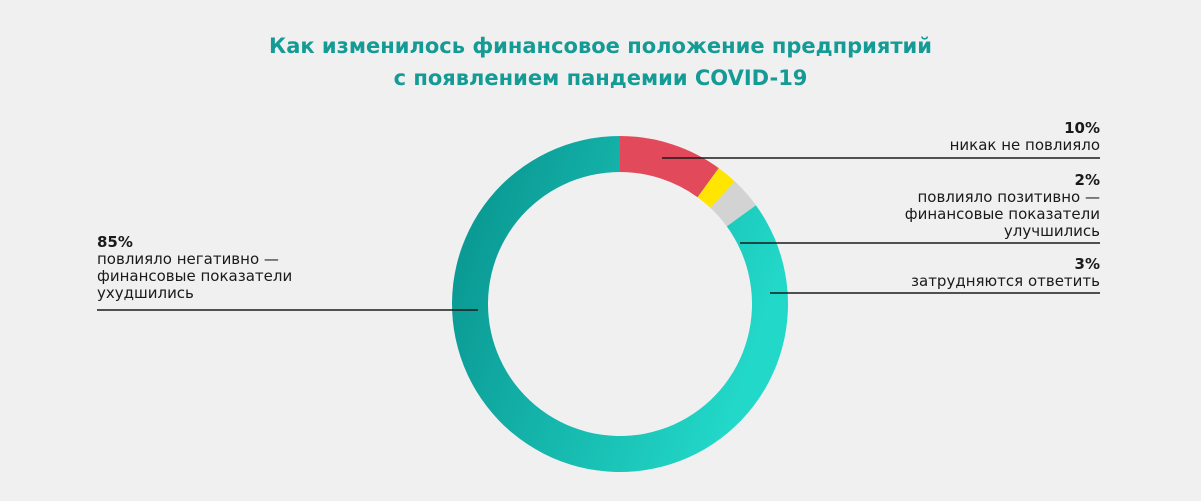  What do you see at coordinates (1087, 180) in the screenshot?
I see `slice-percent-positive: 2%` at bounding box center [1087, 180].